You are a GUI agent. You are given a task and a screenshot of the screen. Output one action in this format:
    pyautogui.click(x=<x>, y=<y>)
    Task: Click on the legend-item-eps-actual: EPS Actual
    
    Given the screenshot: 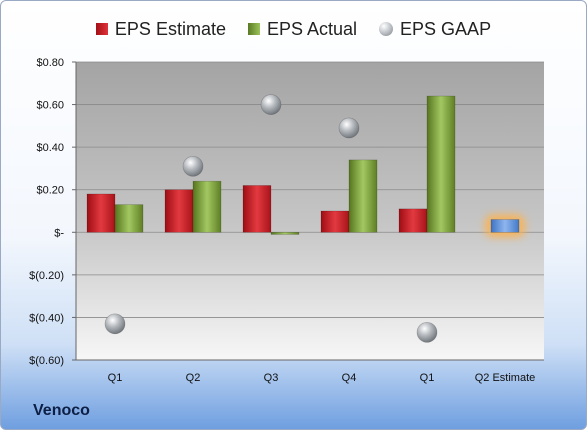 What is the action you would take?
    pyautogui.click(x=302, y=29)
    